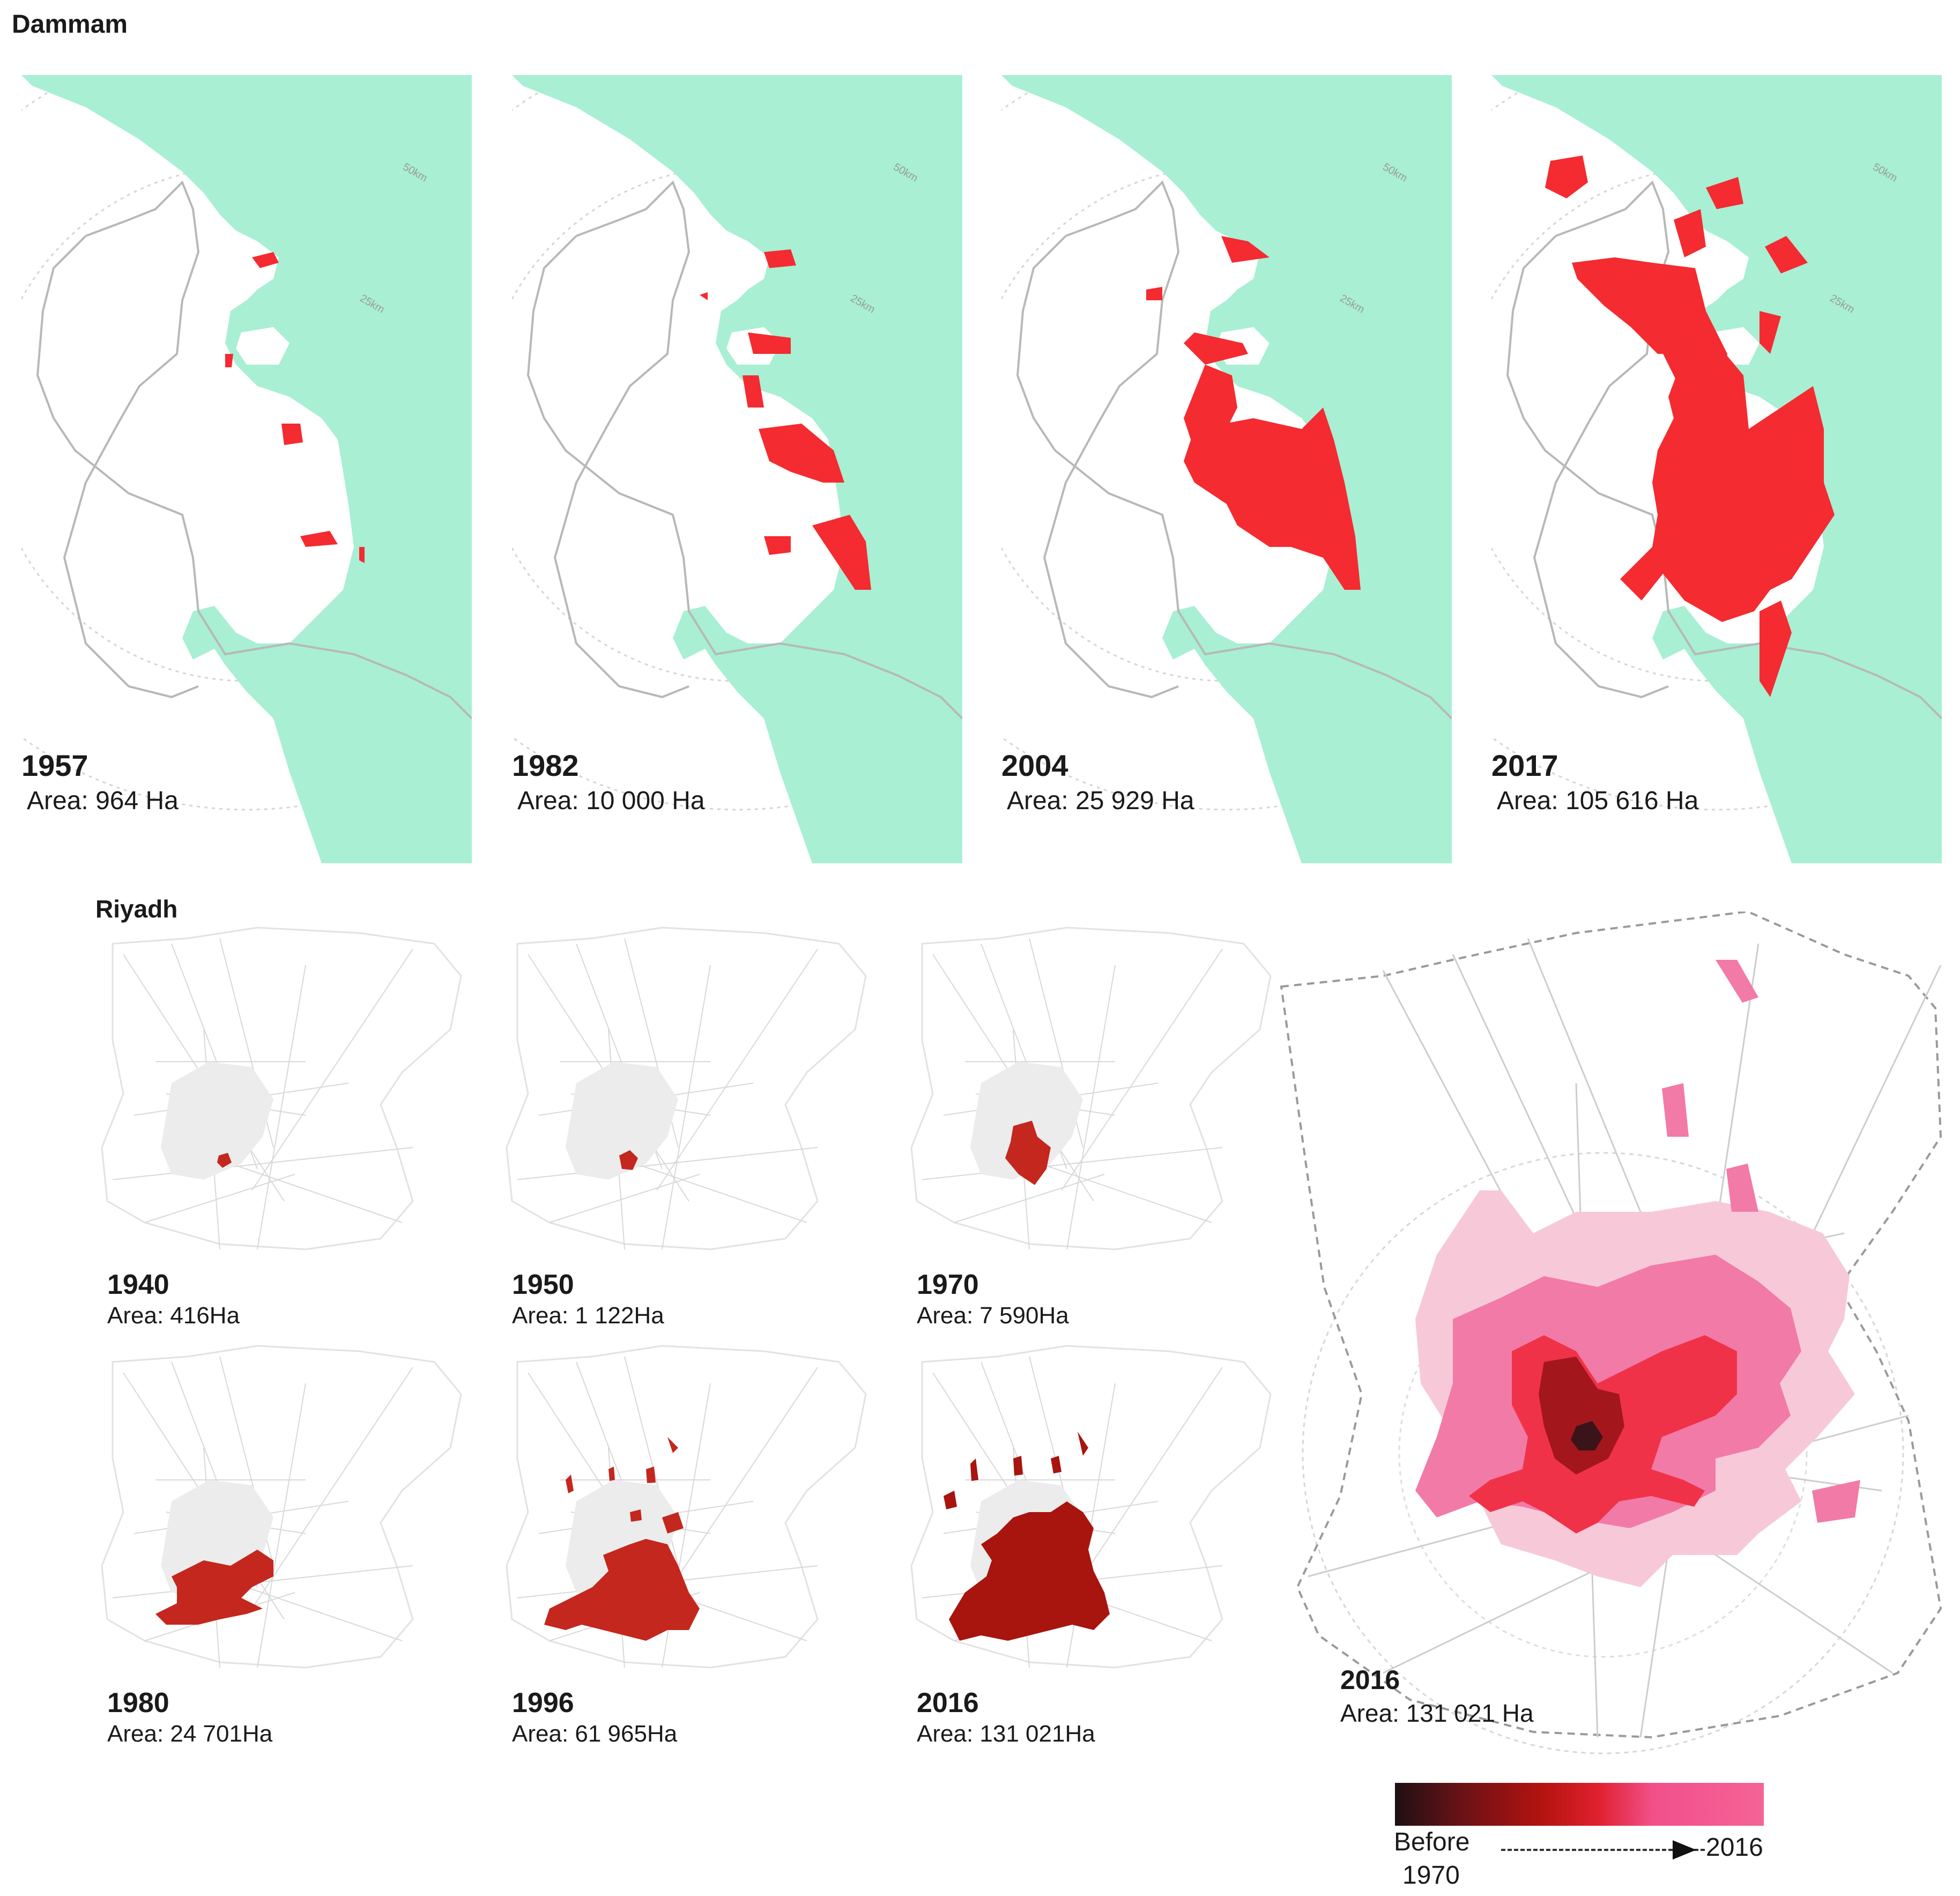 Image resolution: width=1960 pixels, height=1896 pixels. I want to click on riyadh-year-1980: 1980, so click(138, 1703).